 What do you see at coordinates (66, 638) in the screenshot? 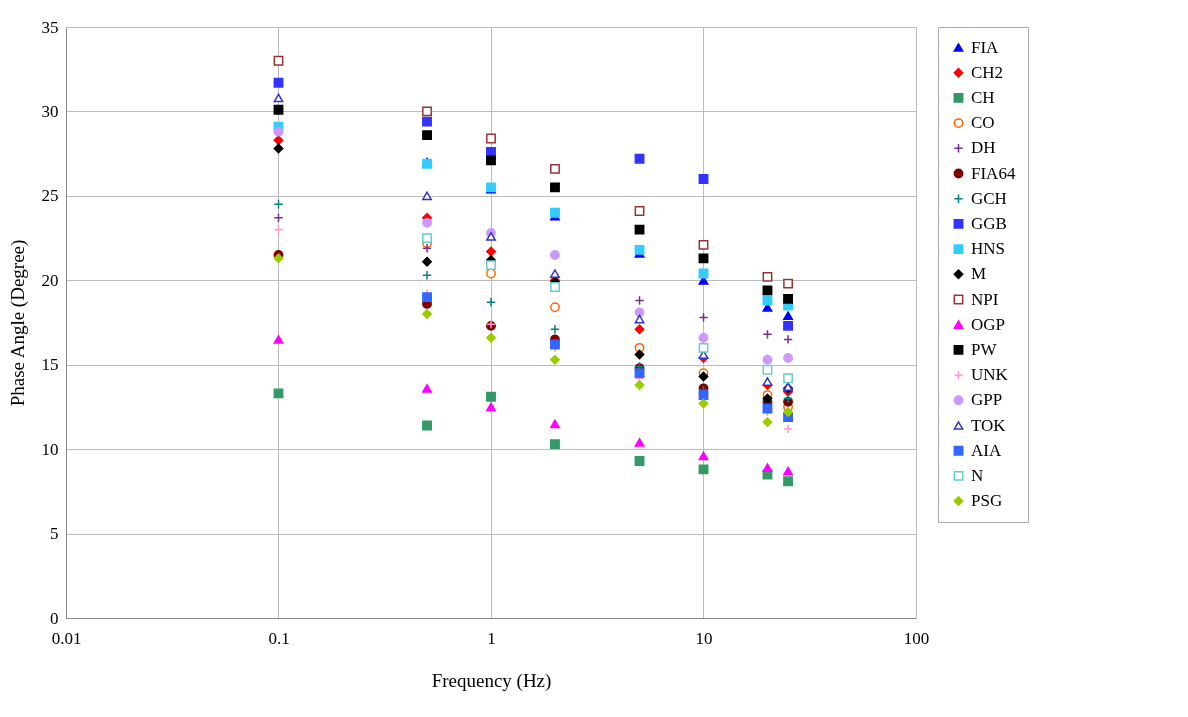
I see `x-tick-label: 0.01` at bounding box center [66, 638].